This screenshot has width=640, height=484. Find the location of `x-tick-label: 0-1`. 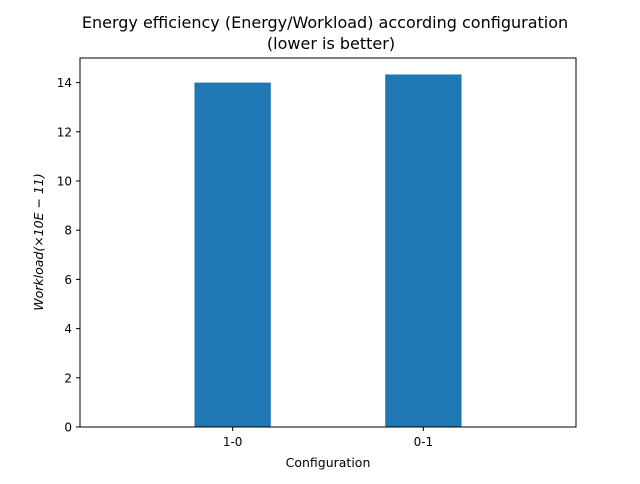

x-tick-label: 0-1 is located at coordinates (424, 442).